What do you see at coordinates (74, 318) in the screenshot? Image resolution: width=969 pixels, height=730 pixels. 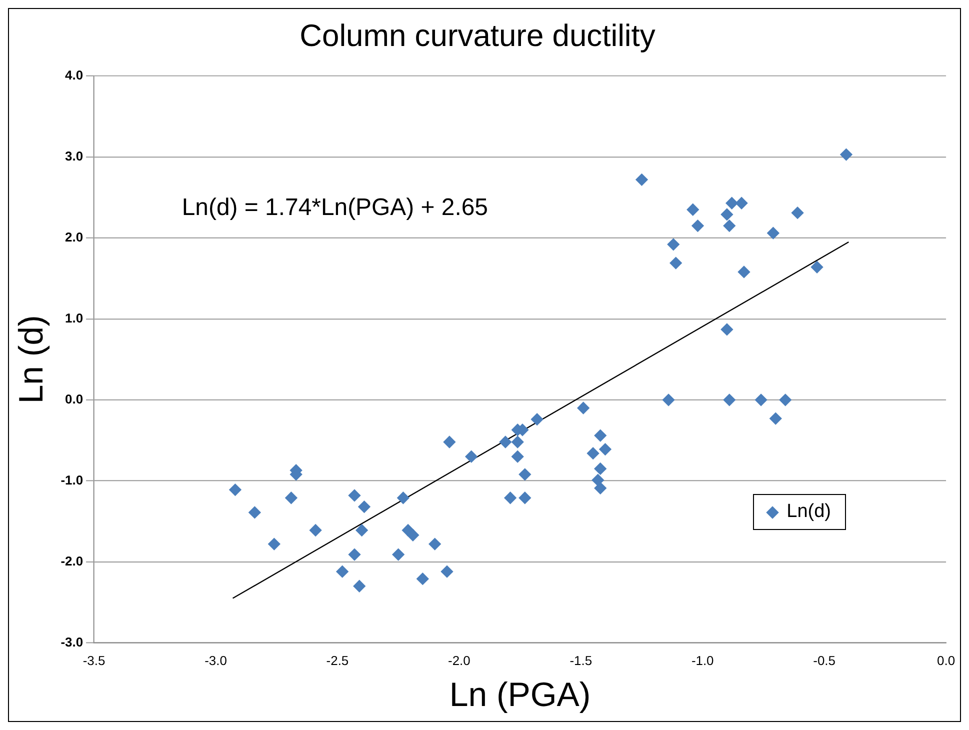 I see `y-tick-label: 1.0` at bounding box center [74, 318].